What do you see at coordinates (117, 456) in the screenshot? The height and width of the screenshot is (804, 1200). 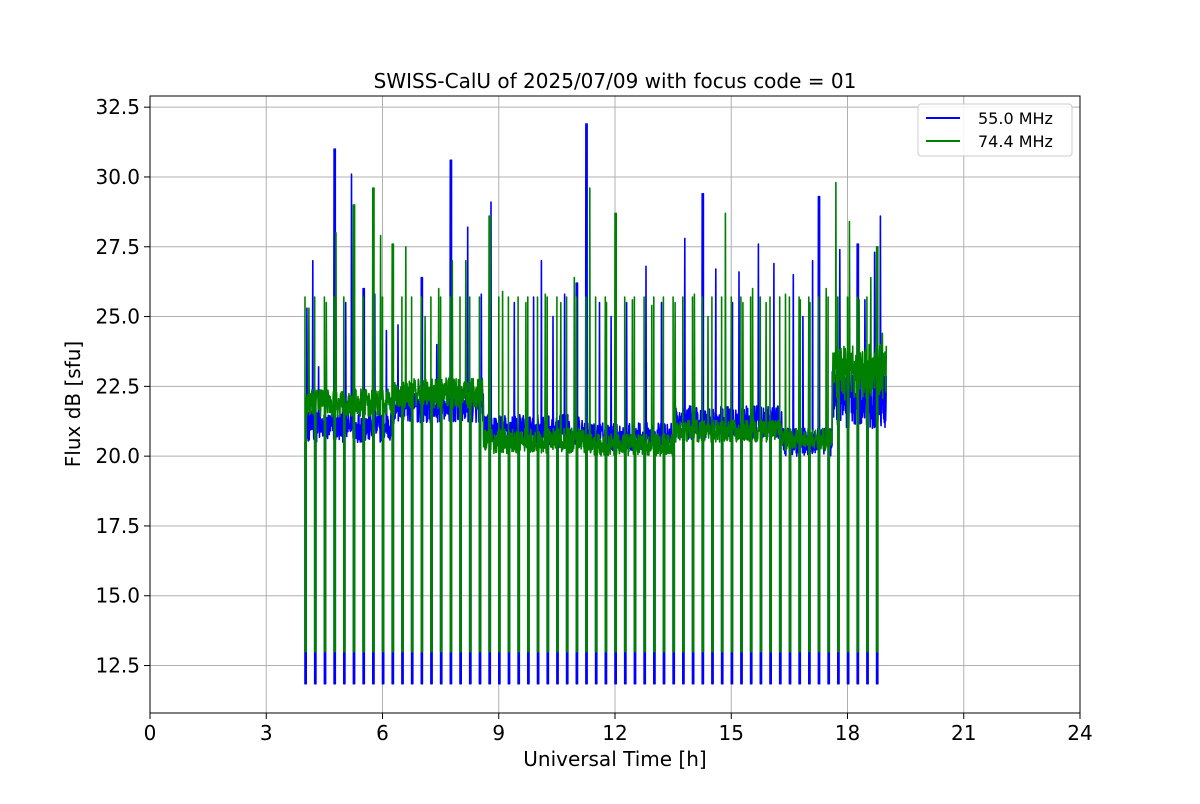 I see `y-tick-label: 20.0` at bounding box center [117, 456].